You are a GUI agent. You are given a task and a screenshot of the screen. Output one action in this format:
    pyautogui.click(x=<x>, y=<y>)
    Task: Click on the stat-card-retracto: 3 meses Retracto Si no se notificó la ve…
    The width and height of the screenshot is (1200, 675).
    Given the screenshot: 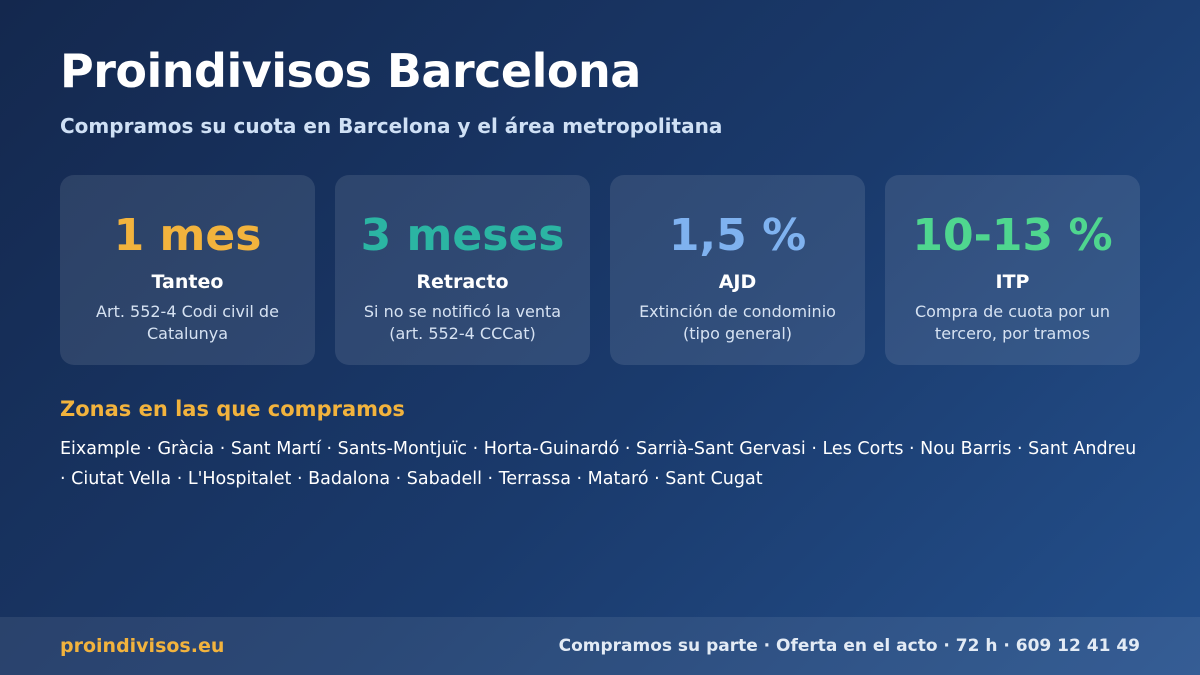 What is the action you would take?
    pyautogui.click(x=462, y=270)
    